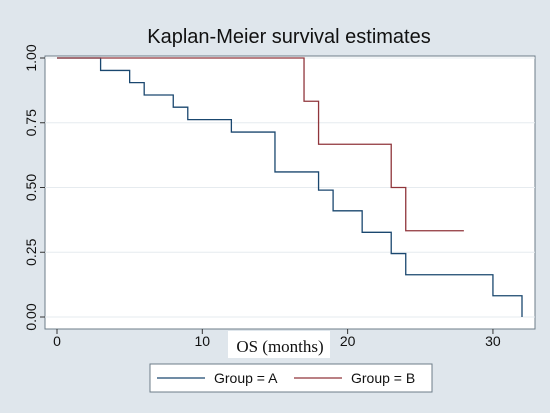  Describe the element at coordinates (31, 122) in the screenshot. I see `y-tick-label-3: 0.75` at that location.